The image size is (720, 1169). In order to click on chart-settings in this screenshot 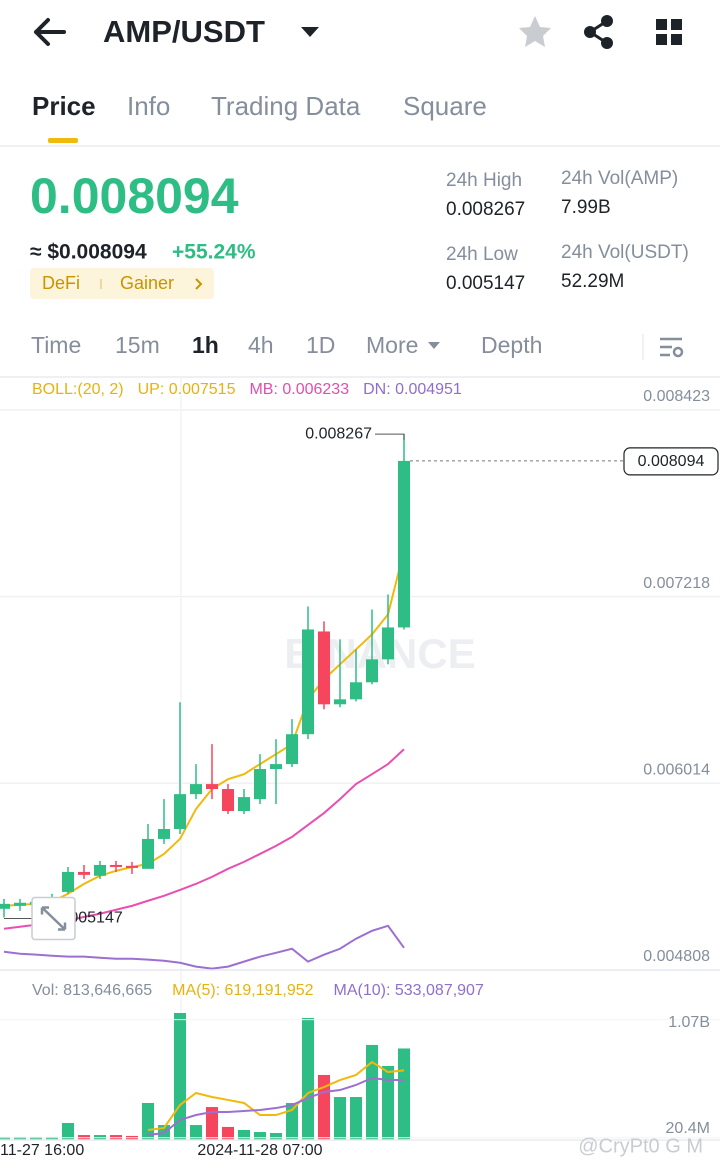, I will do `click(672, 347)`.